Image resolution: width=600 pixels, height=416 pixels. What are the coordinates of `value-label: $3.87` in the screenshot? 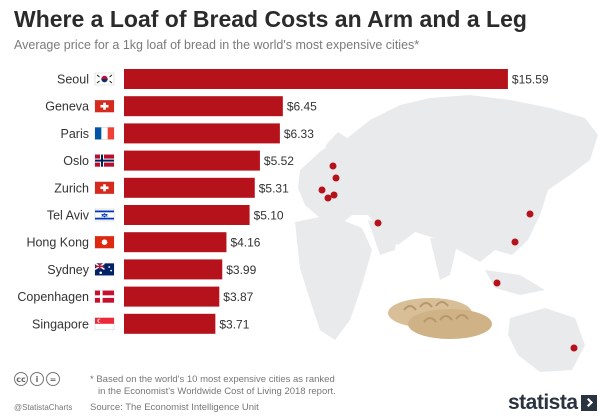 It's located at (238, 297).